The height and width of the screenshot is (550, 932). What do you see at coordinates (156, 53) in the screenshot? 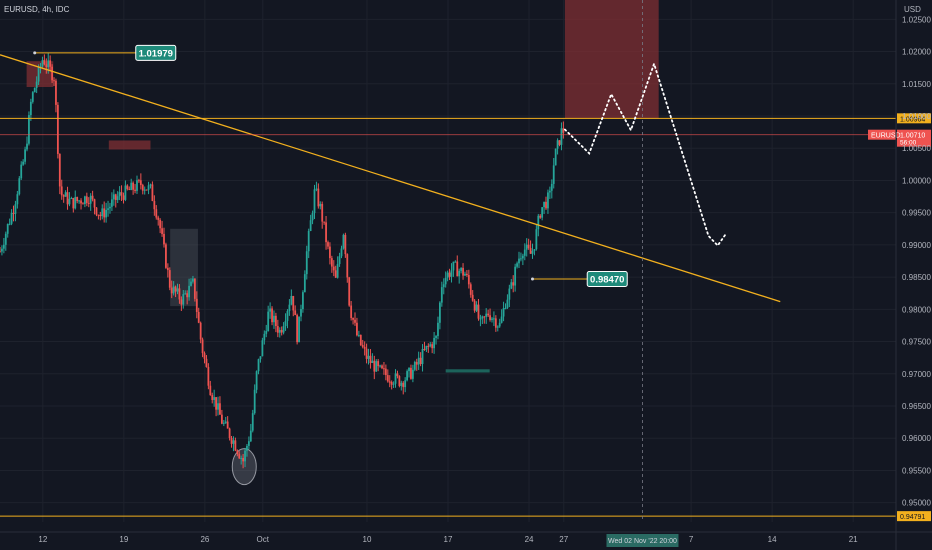
I see `high-price-callout-text: 1.01979` at bounding box center [156, 53].